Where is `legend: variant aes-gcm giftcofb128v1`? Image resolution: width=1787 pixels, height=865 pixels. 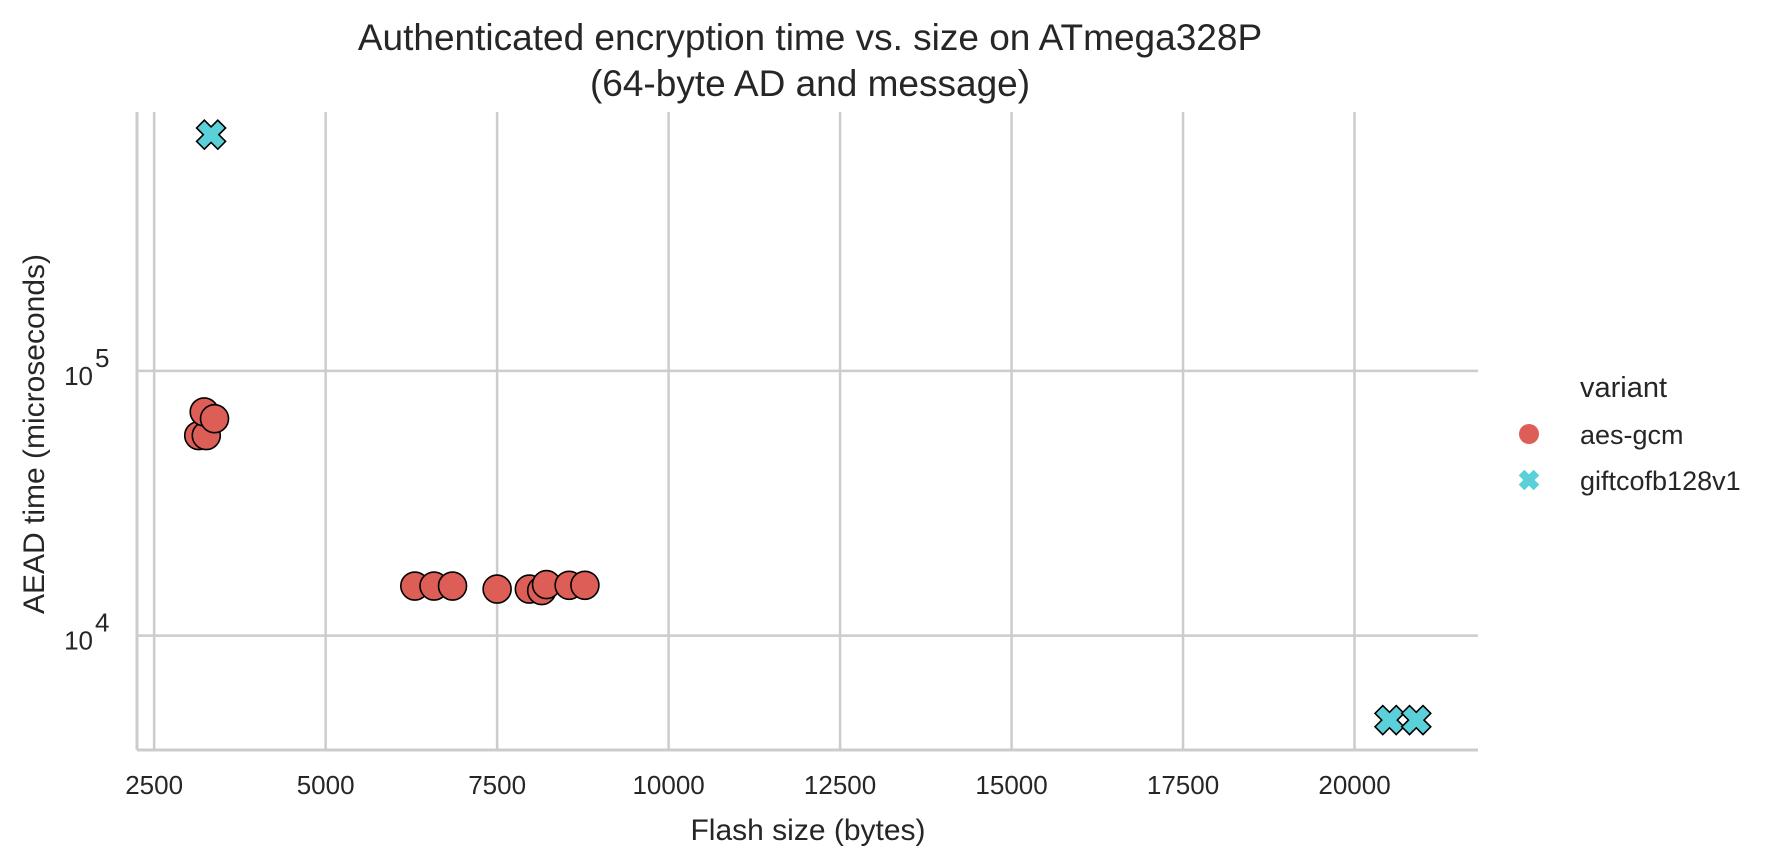 legend: variant aes-gcm giftcofb128v1 is located at coordinates (1629, 434).